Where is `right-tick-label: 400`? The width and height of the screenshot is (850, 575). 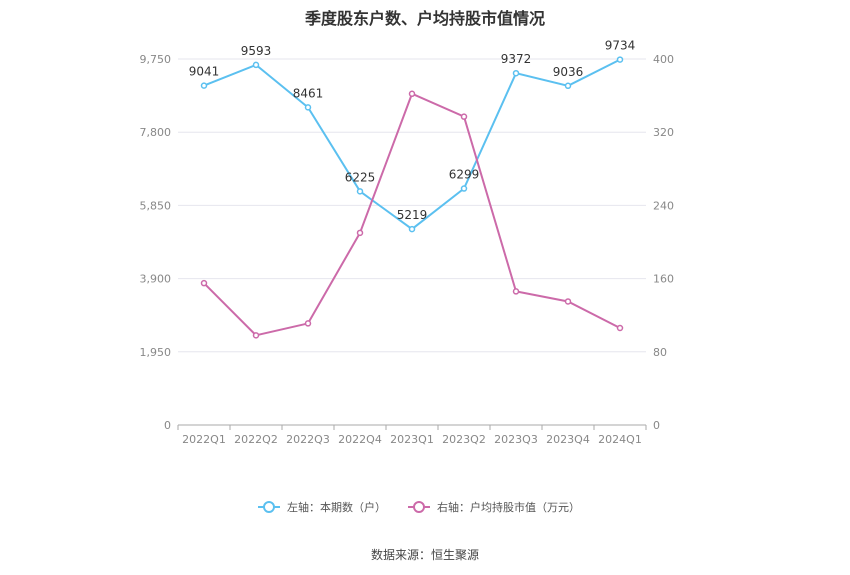
right-tick-label: 400 is located at coordinates (663, 59).